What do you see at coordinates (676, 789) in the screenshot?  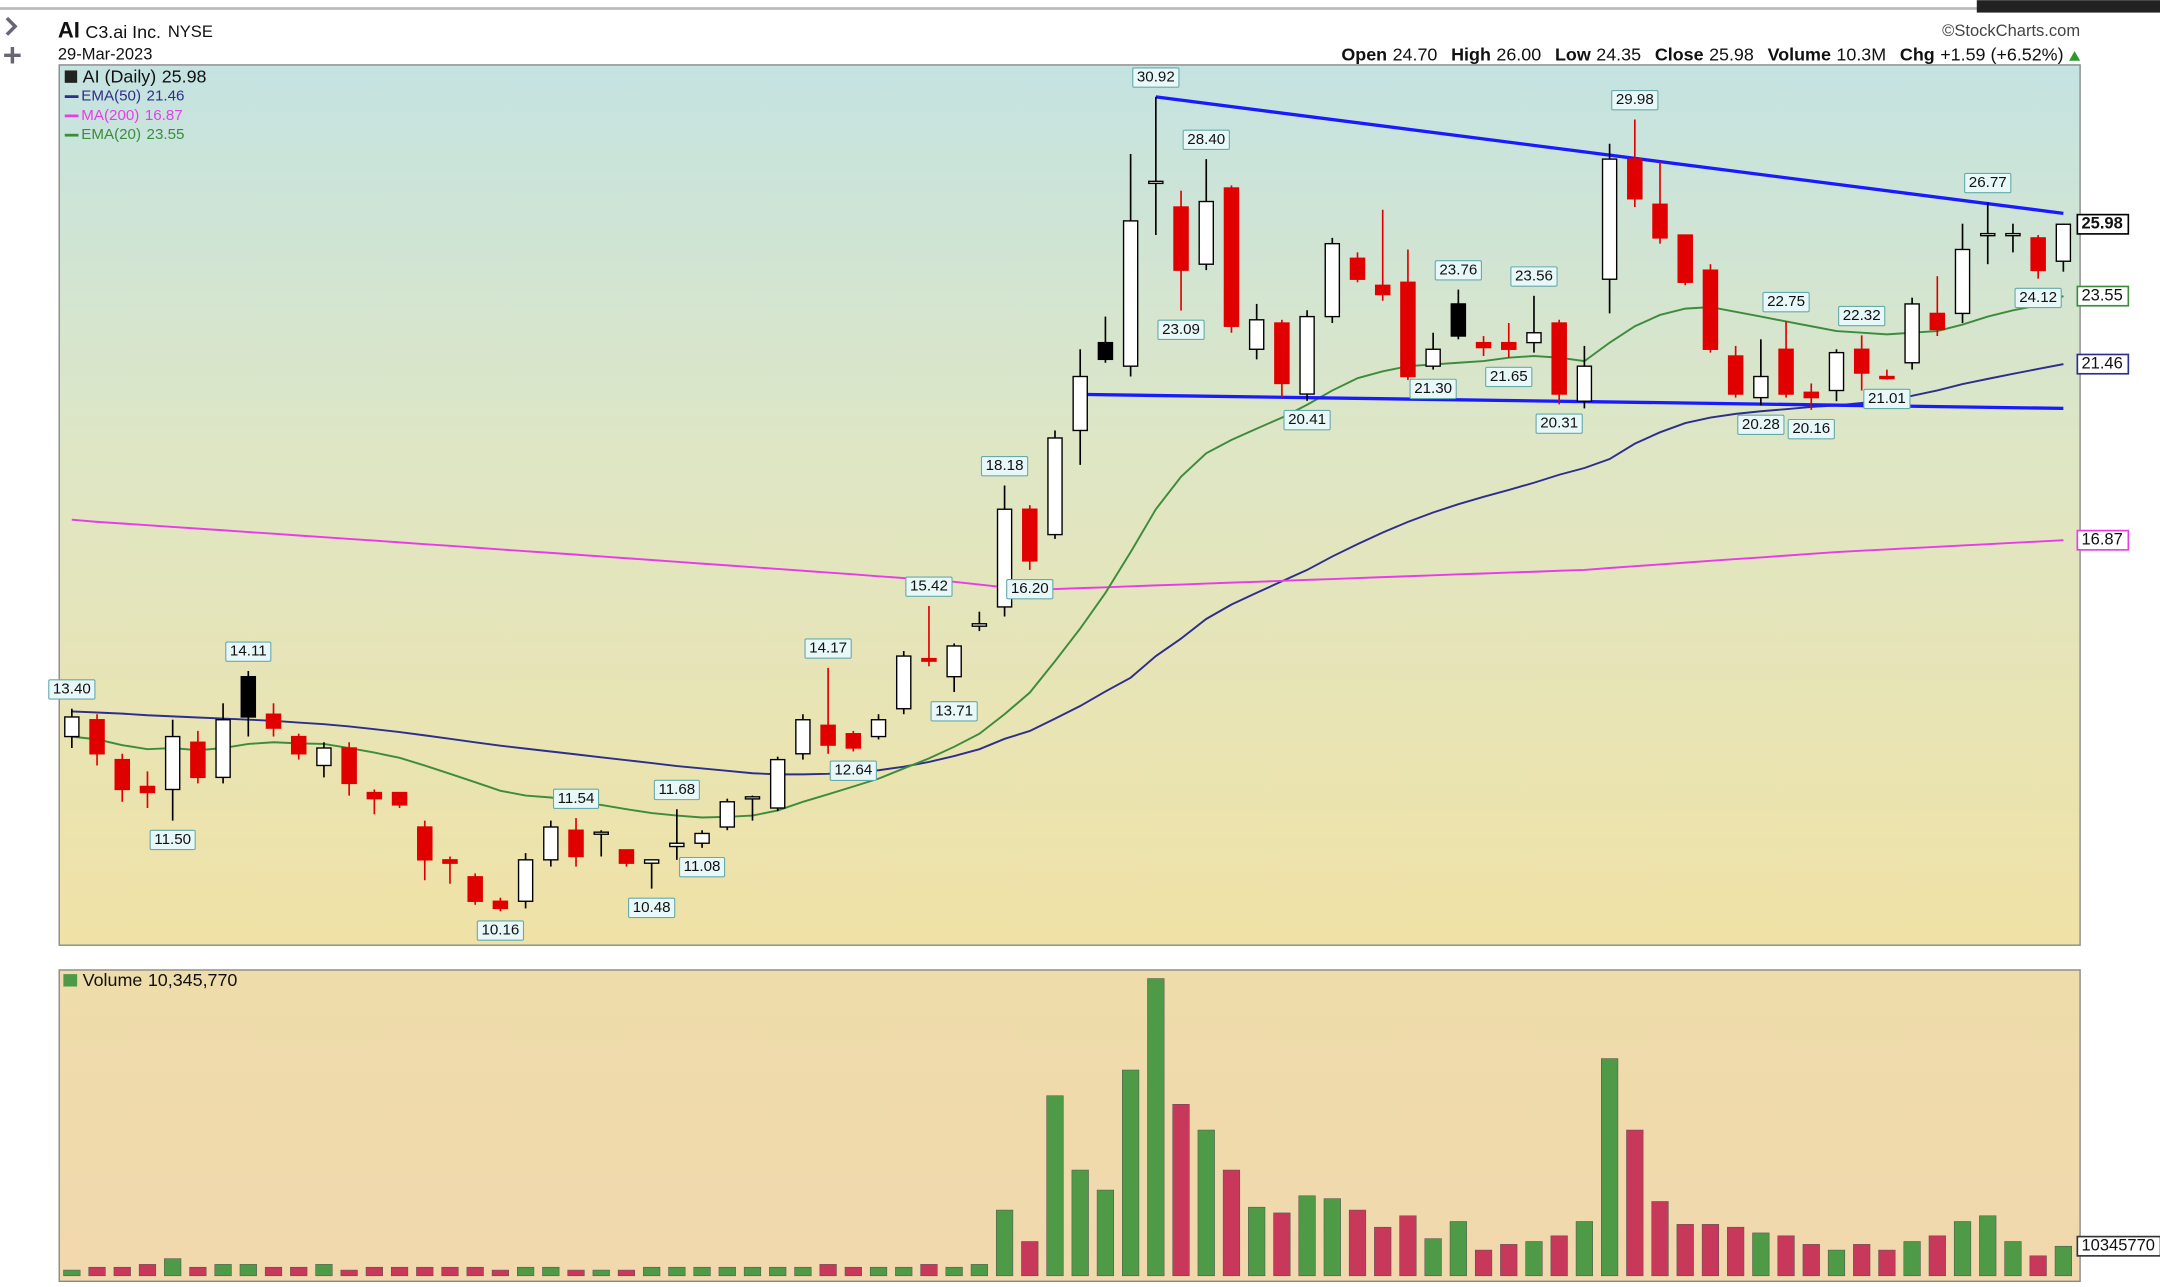 I see `price-label-text: 11.68` at bounding box center [676, 789].